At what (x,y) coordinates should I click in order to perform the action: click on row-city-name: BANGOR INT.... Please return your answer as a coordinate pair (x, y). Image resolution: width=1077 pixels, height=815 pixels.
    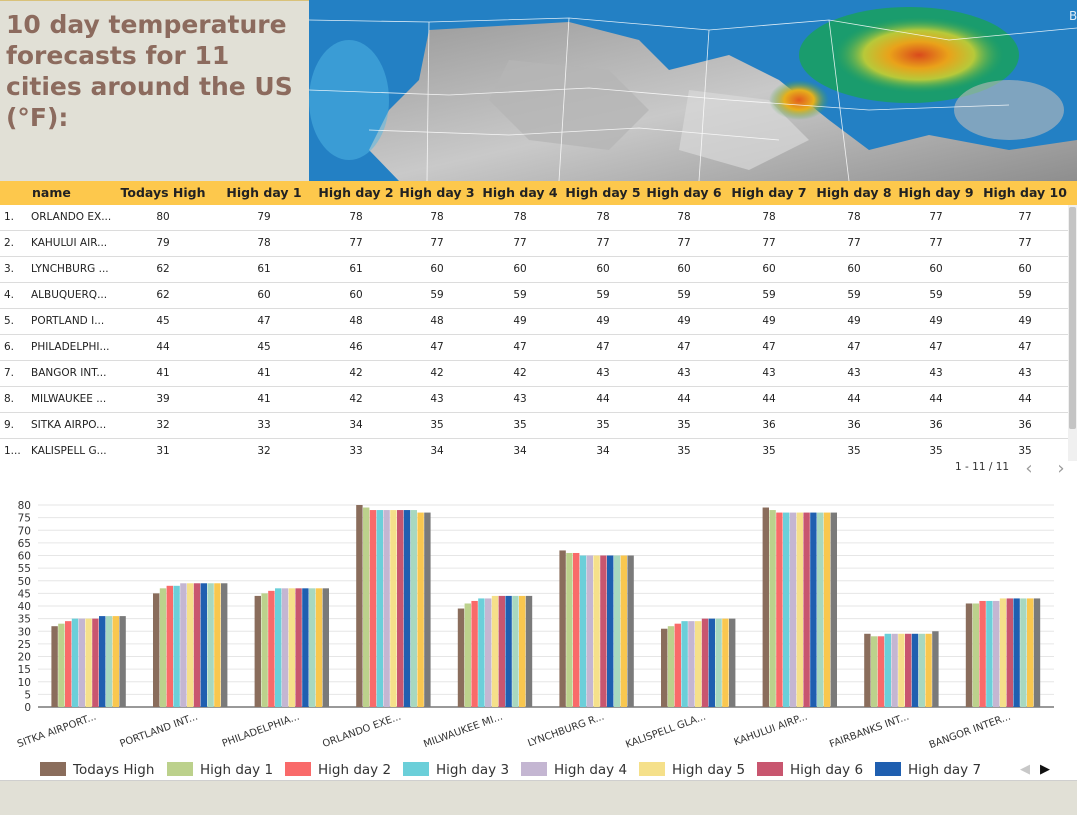
    Looking at the image, I should click on (69, 373).